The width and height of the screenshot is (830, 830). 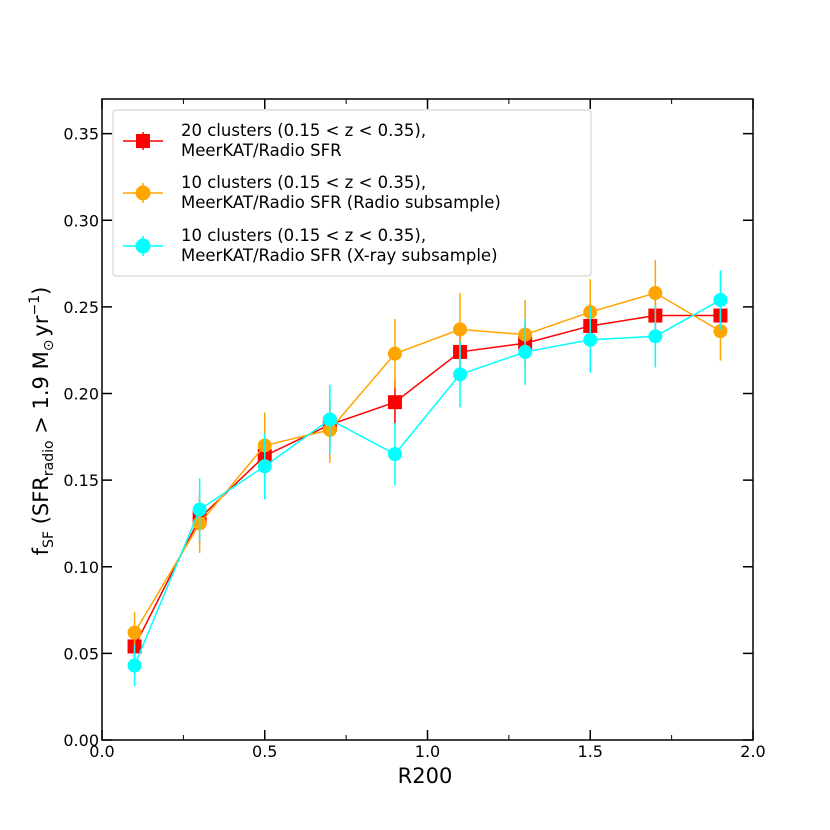 I want to click on x-tick-label: 0.5, so click(x=264, y=751).